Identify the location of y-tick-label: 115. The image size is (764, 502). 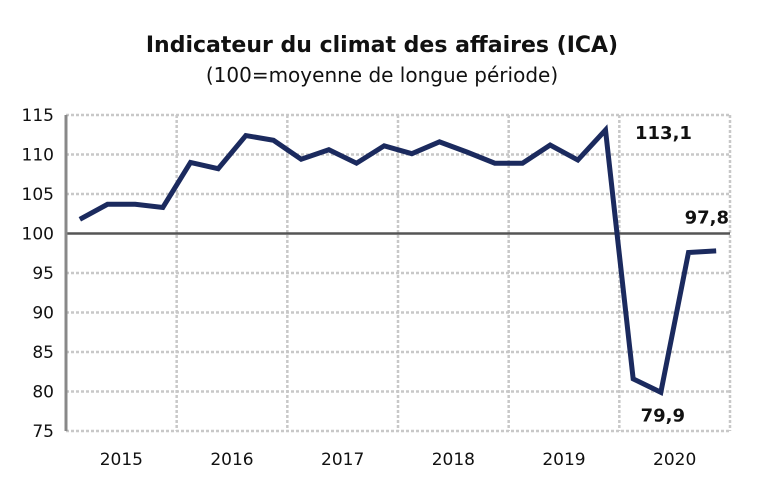
(38, 116).